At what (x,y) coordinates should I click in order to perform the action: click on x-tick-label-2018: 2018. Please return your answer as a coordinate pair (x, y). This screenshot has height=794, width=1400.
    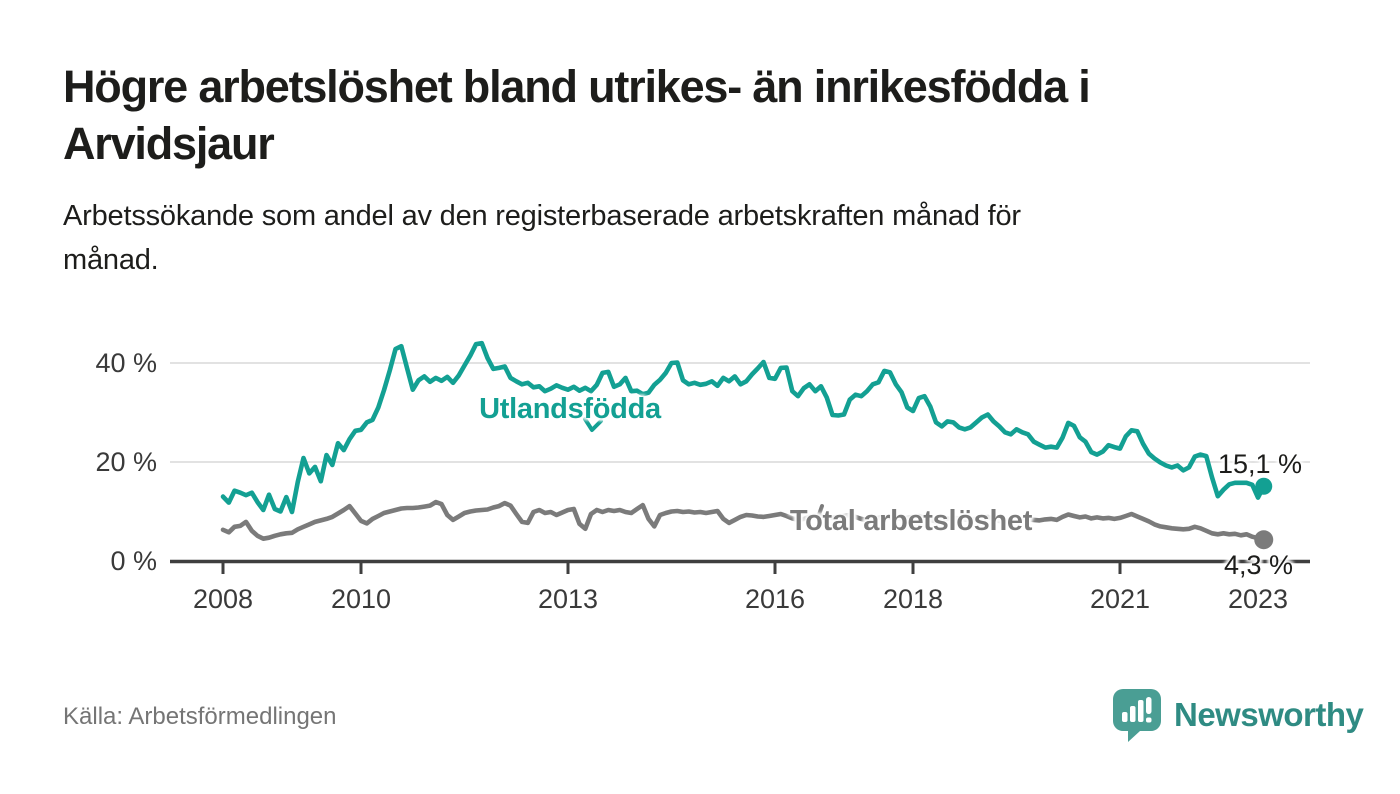
    Looking at the image, I should click on (913, 599).